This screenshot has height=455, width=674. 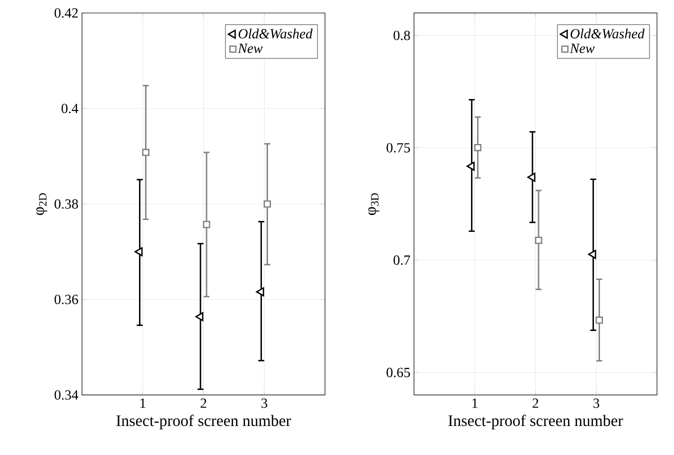 I want to click on y-tick-label: 0.42, so click(x=66, y=13).